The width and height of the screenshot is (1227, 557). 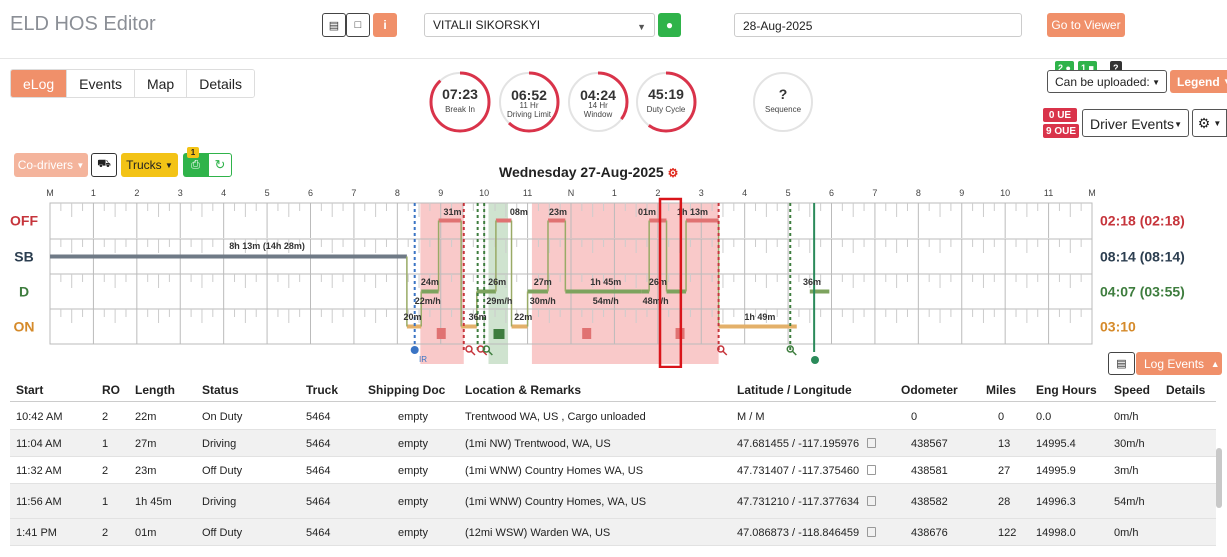 I want to click on comment-button: ▤, so click(x=1121, y=363).